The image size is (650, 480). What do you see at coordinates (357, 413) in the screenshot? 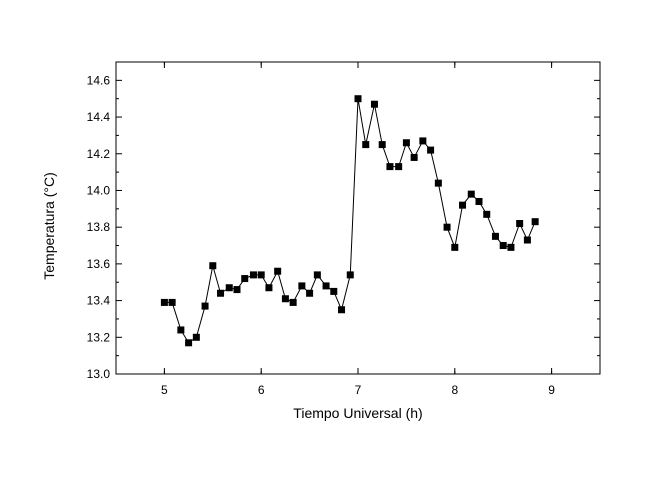
I see `x-axis-title: Tiempo Universal (h)` at bounding box center [357, 413].